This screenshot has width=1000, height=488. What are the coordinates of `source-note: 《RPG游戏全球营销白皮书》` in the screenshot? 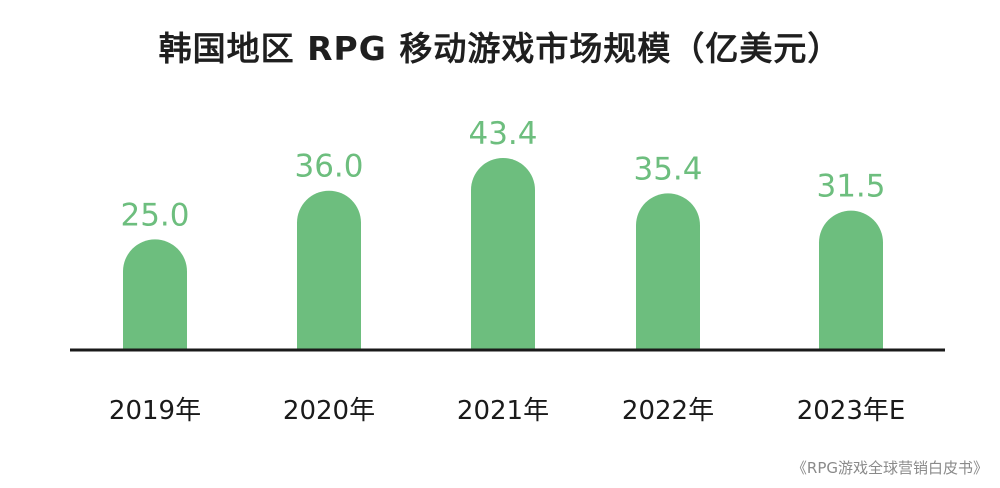 It's located at (889, 468).